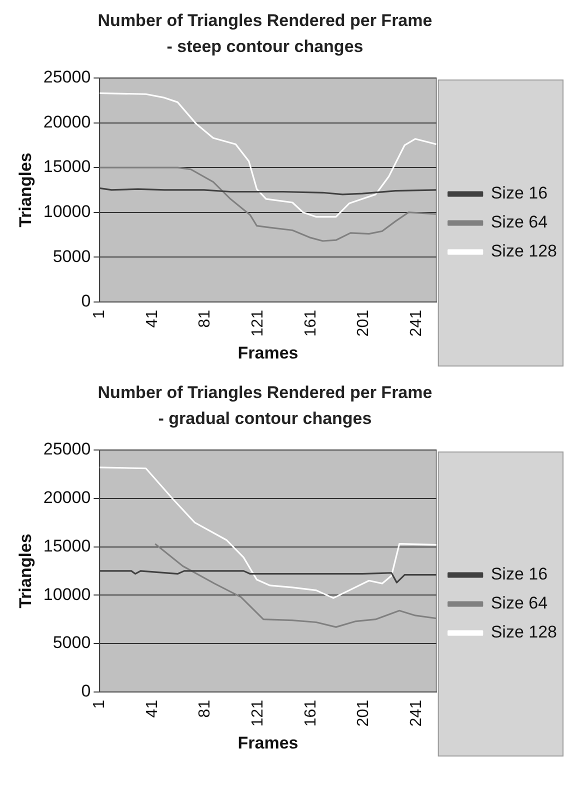  What do you see at coordinates (265, 406) in the screenshot?
I see `chart-title: Number of Triangles Rendered per Frame - gradual contour changes` at bounding box center [265, 406].